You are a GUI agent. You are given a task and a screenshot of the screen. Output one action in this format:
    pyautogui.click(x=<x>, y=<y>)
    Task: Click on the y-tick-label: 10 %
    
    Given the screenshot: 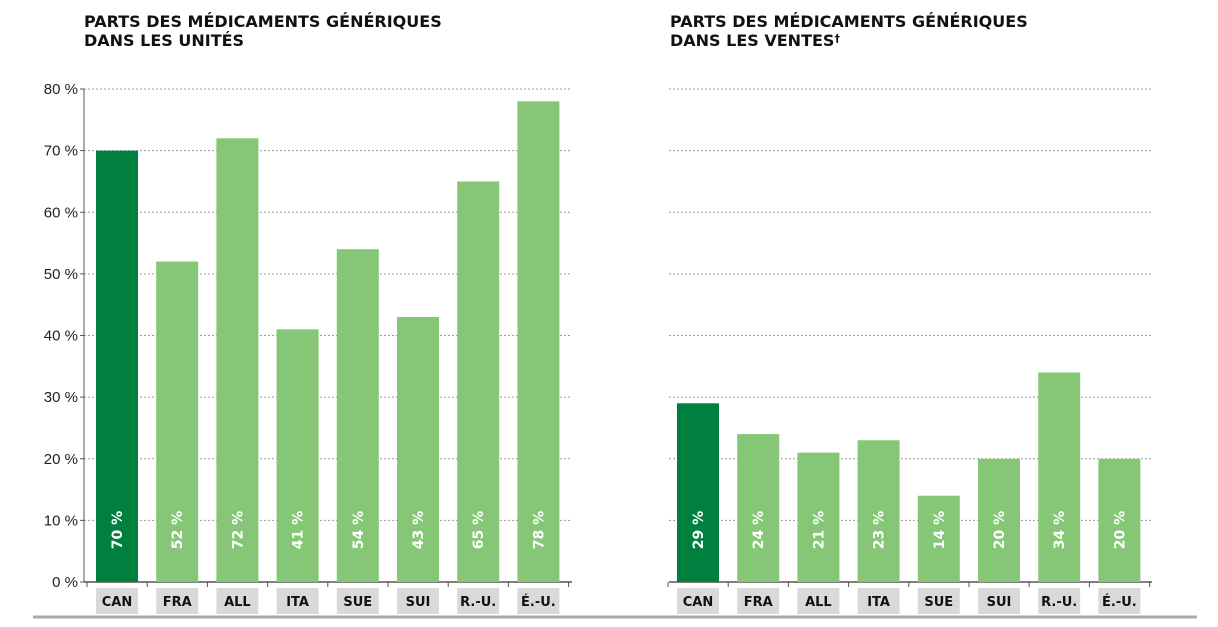 What is the action you would take?
    pyautogui.click(x=61, y=520)
    